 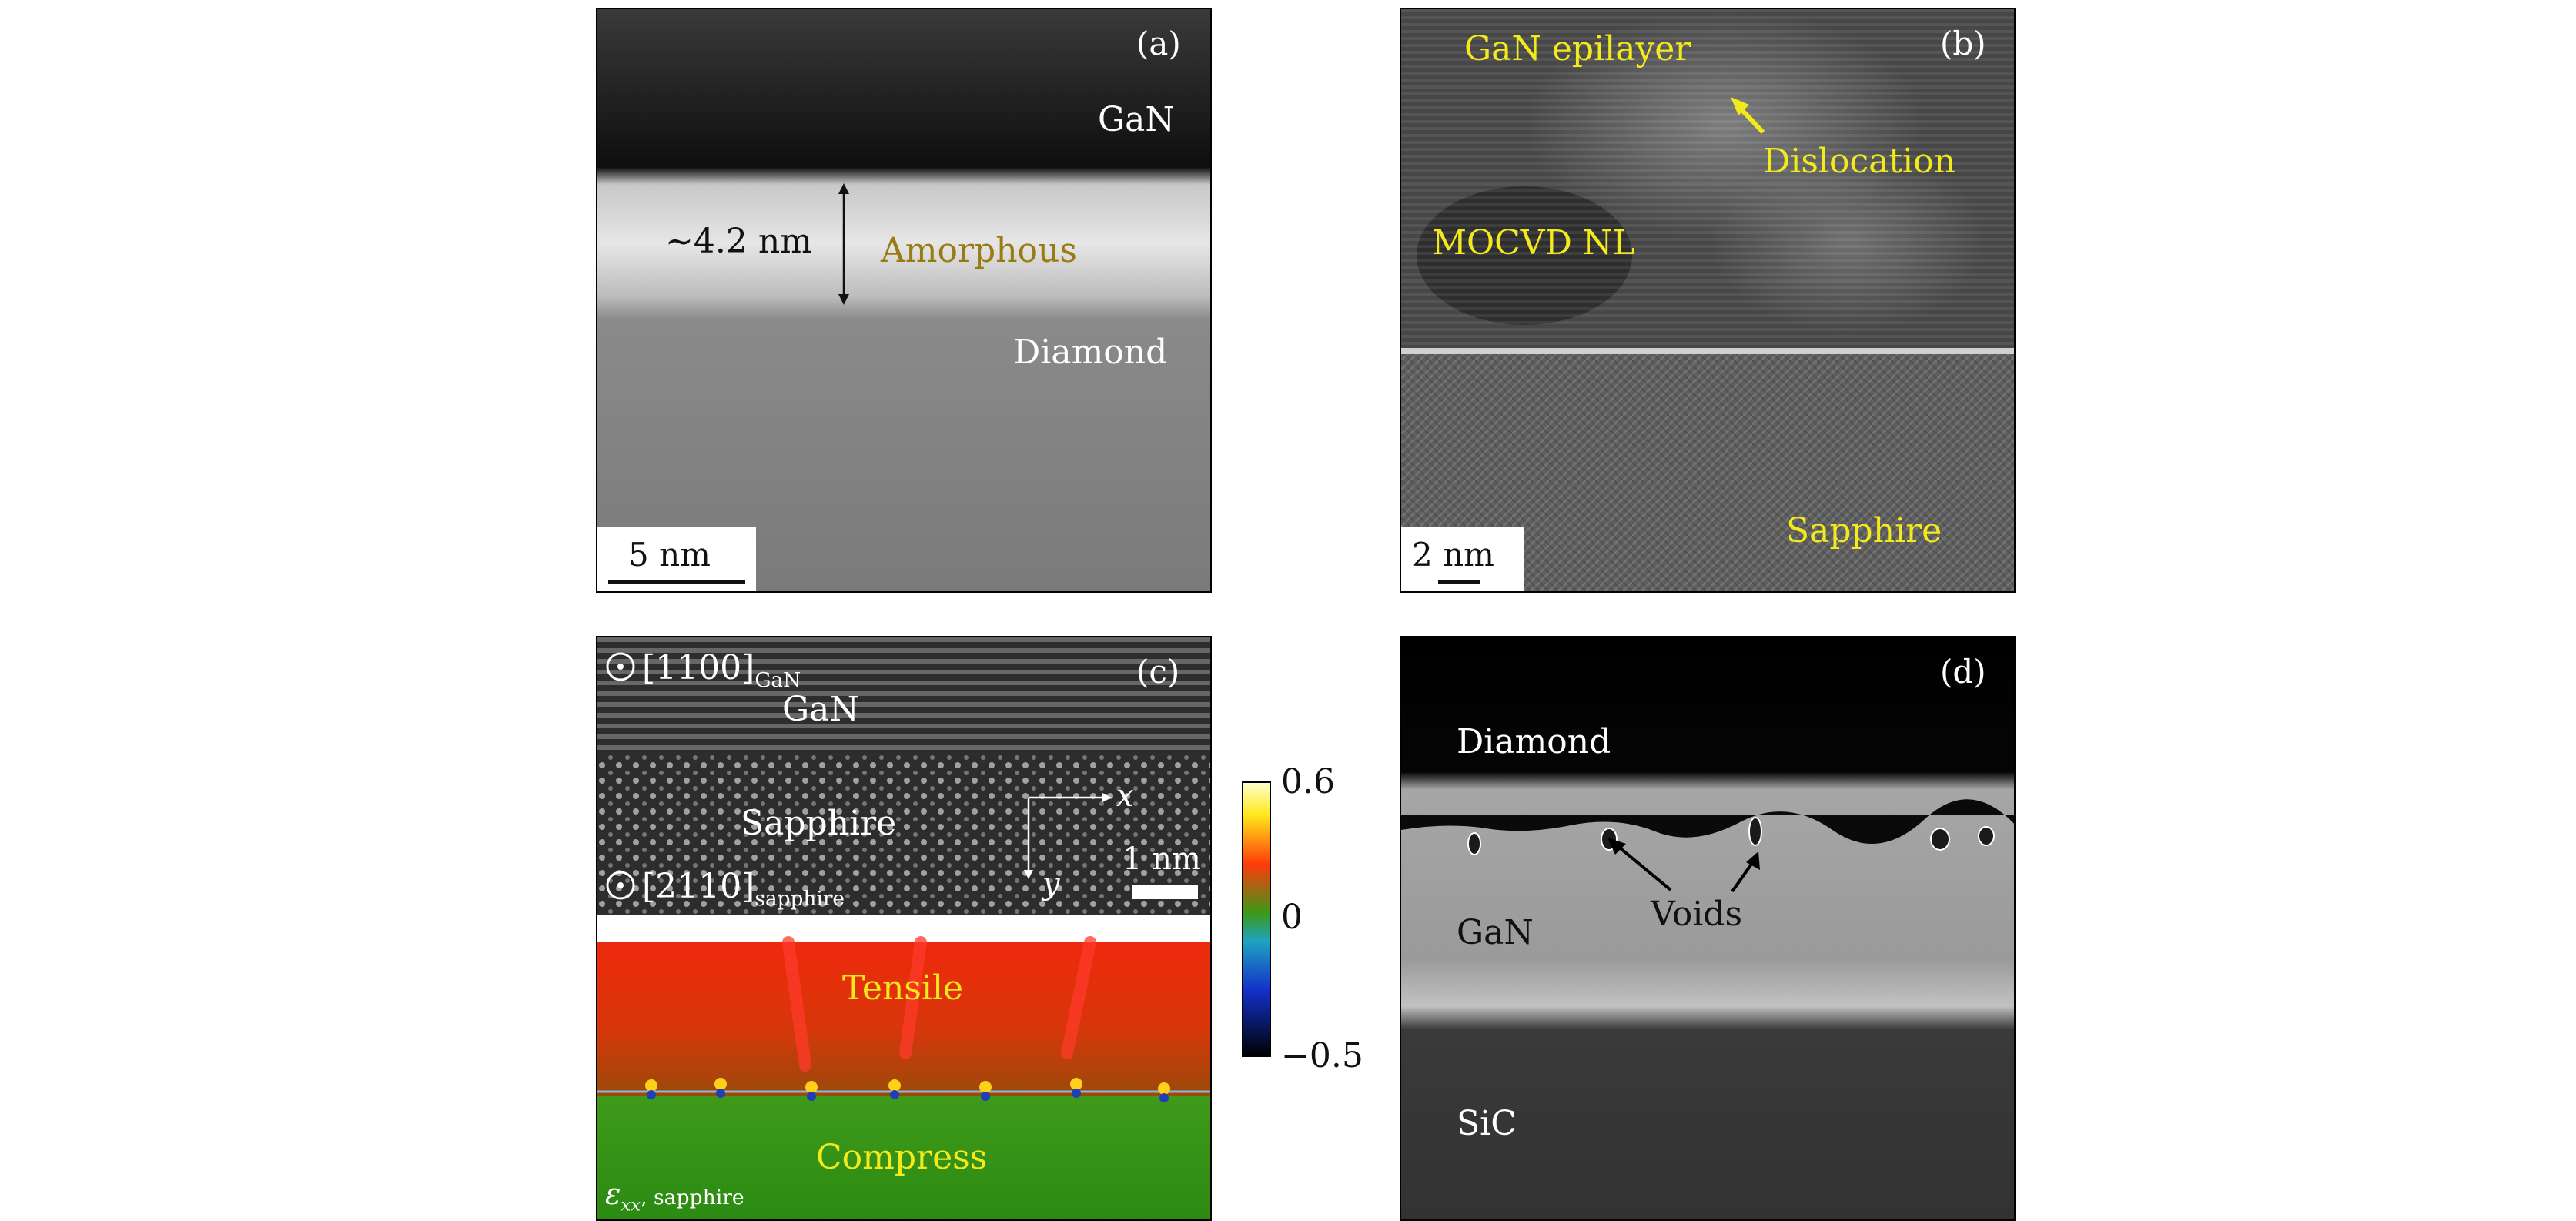 I want to click on zone-axis-sapphire: [2110]sapphire, so click(x=743, y=889).